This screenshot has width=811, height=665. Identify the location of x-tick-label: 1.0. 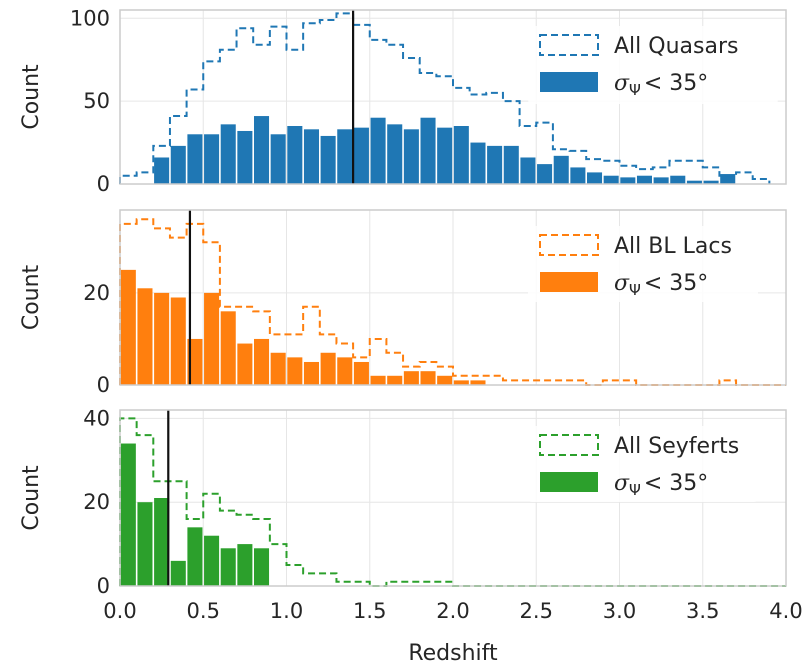
(286, 611).